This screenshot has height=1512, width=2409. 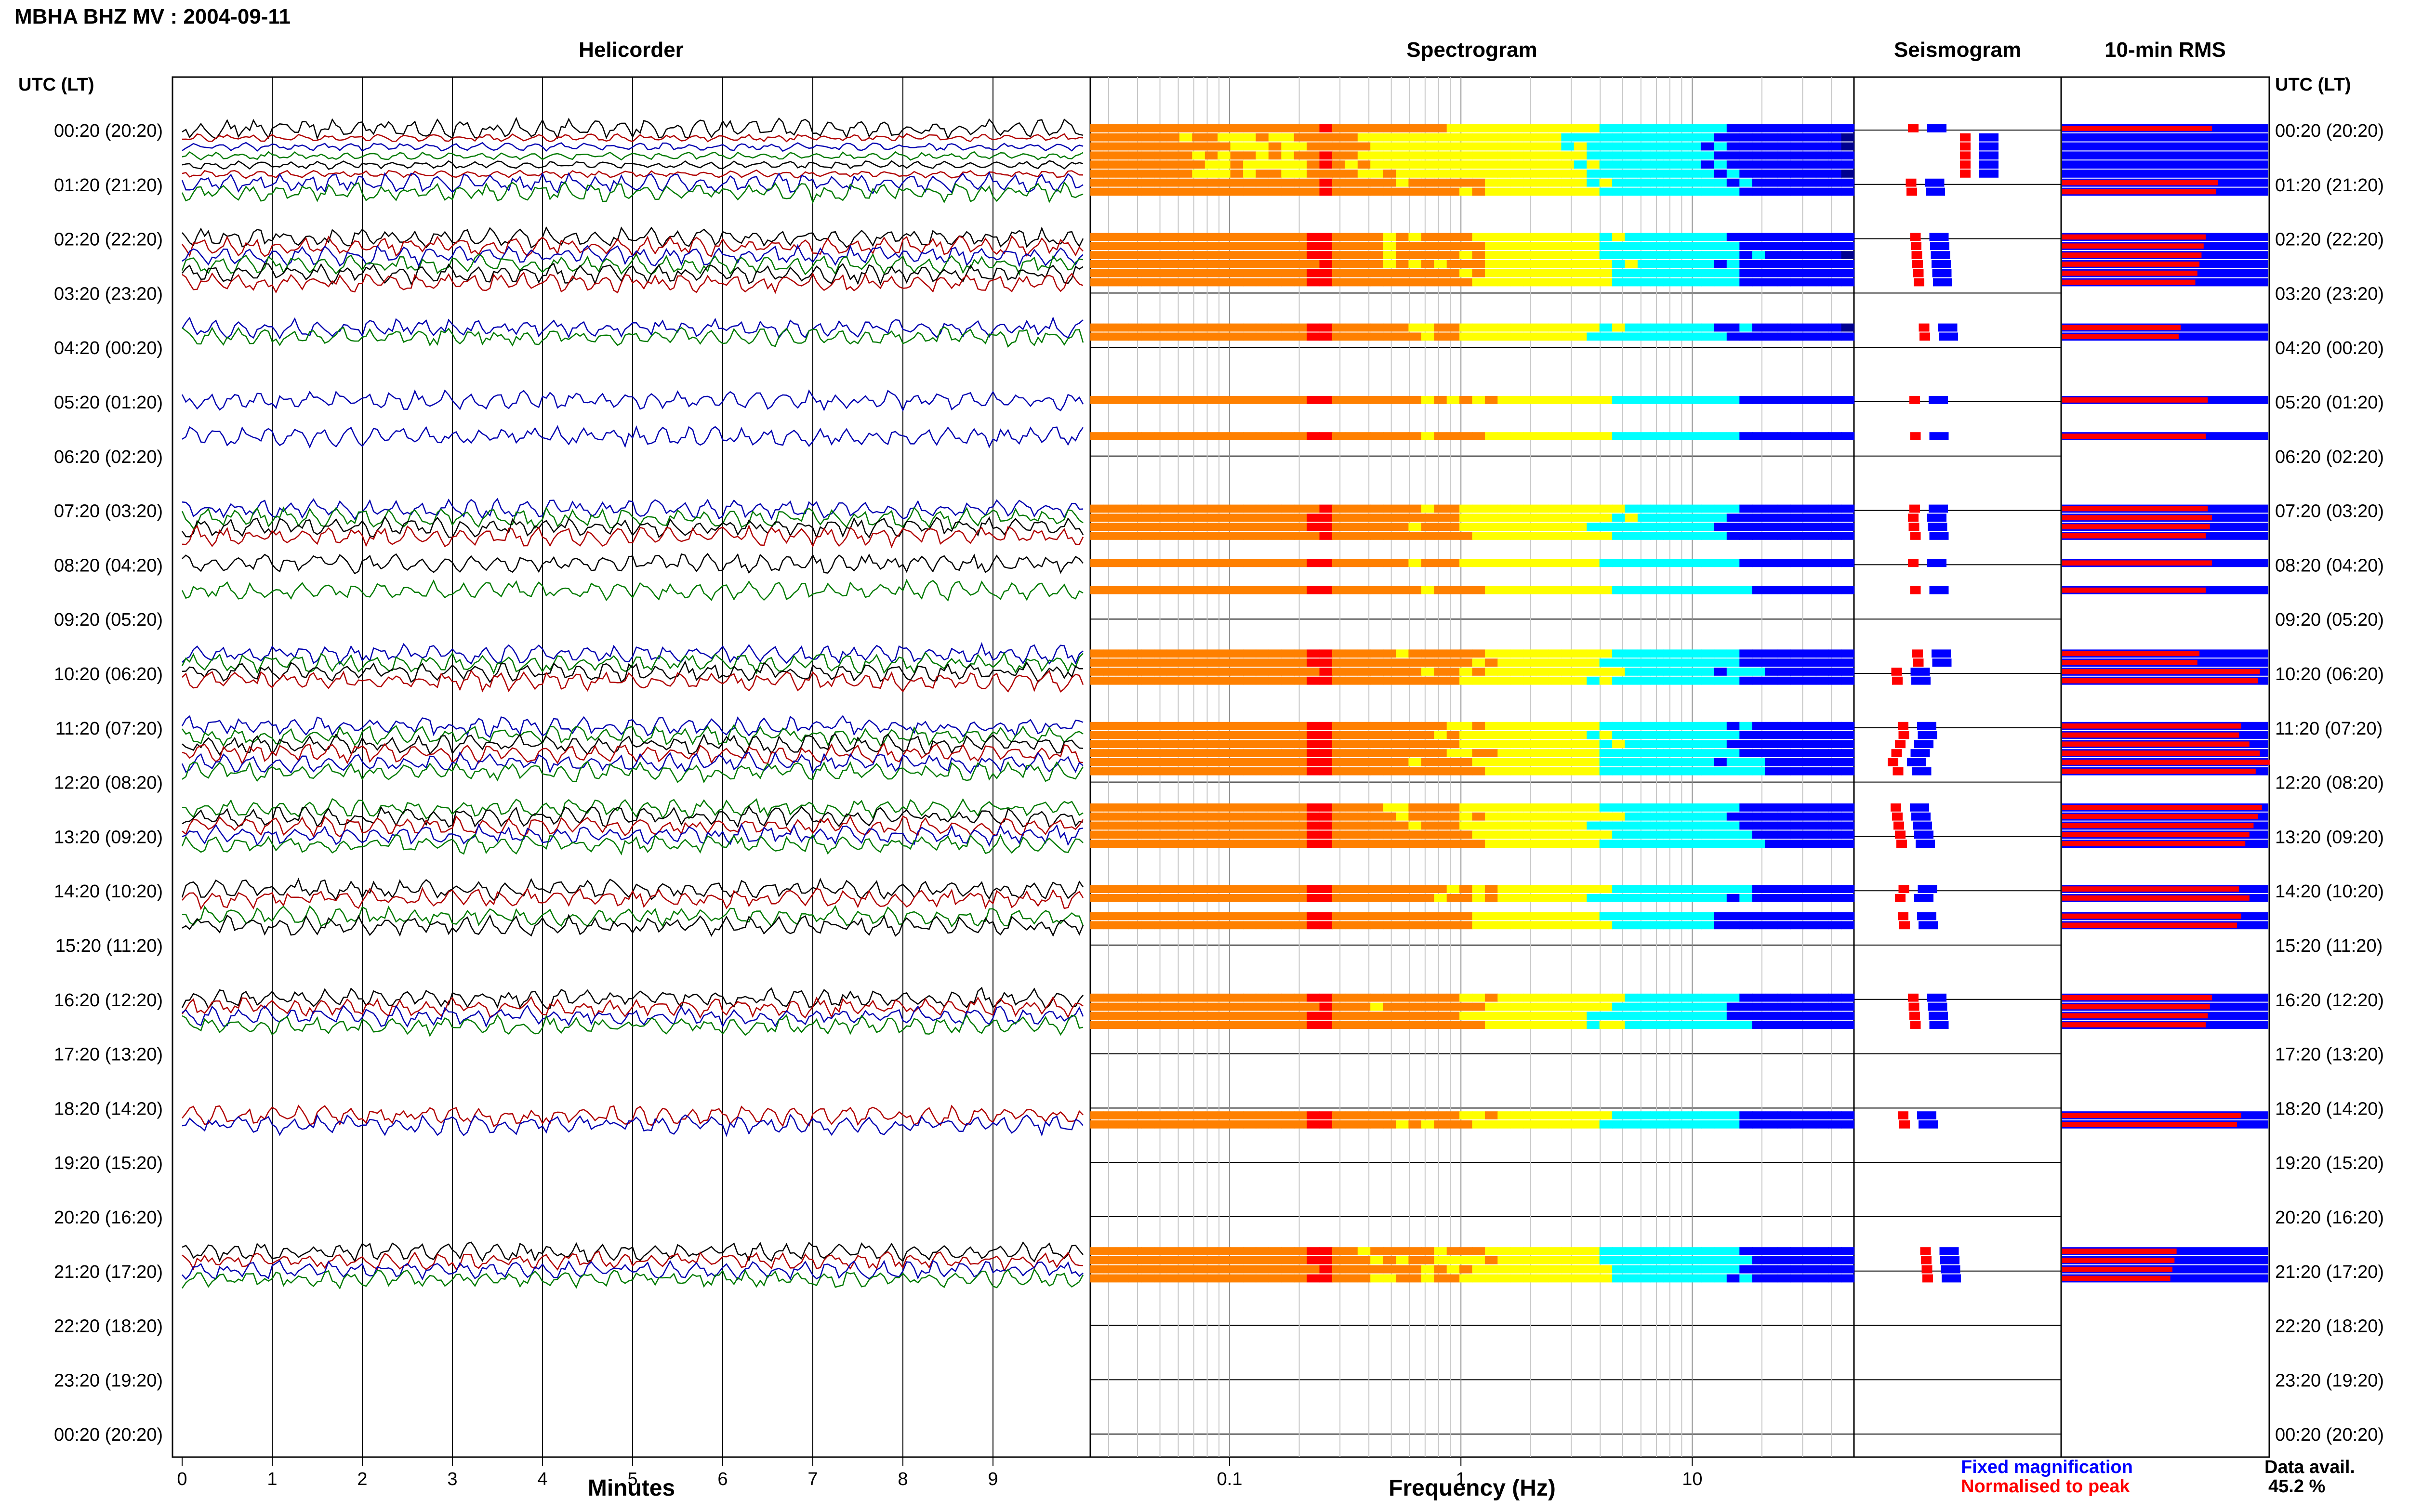 What do you see at coordinates (108, 891) in the screenshot?
I see `row-label-left: 14:20 (10:20)` at bounding box center [108, 891].